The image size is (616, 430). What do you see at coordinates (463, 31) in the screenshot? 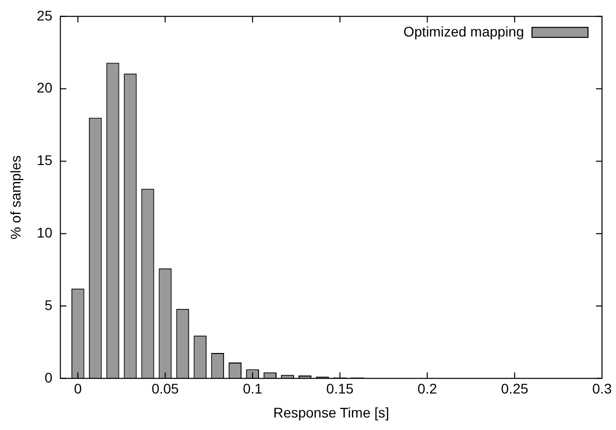
I see `legend-label: Optimized mapping` at bounding box center [463, 31].